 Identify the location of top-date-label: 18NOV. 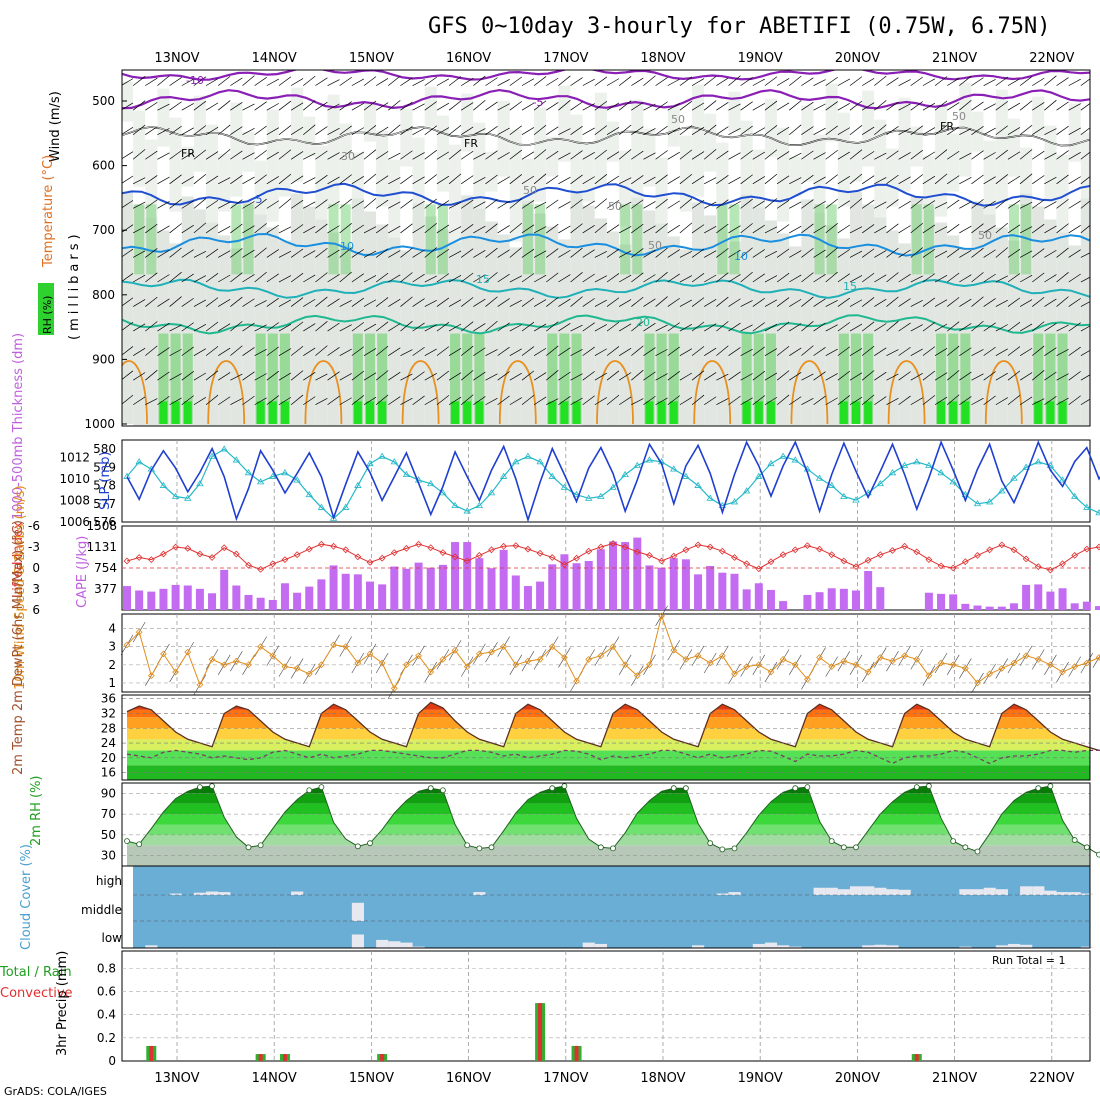
(662, 58).